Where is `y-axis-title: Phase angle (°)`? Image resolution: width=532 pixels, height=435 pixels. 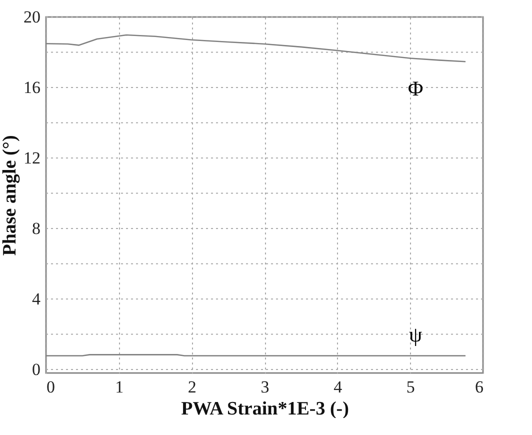 y-axis-title: Phase angle (°) is located at coordinates (10, 195).